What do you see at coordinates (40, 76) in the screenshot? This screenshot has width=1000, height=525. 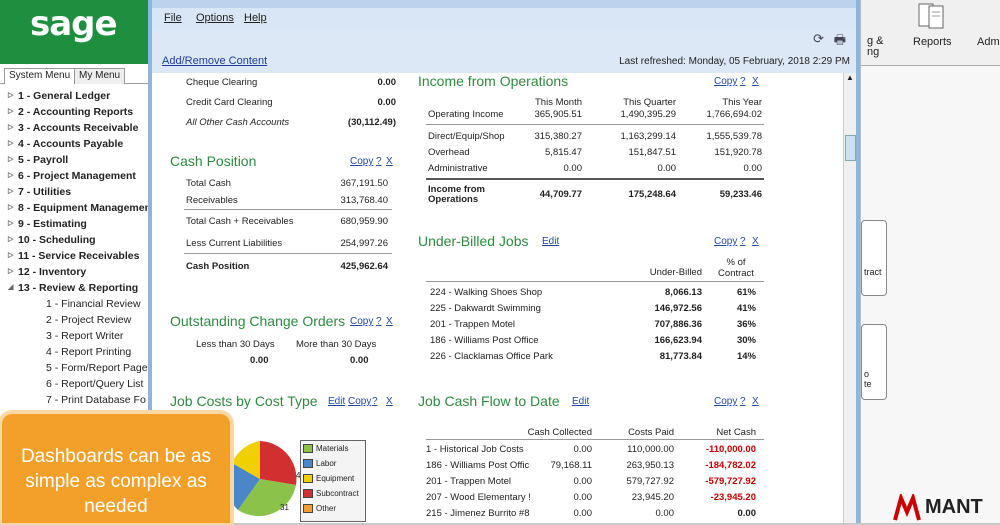 I see `tab-system-menu: System Menu` at bounding box center [40, 76].